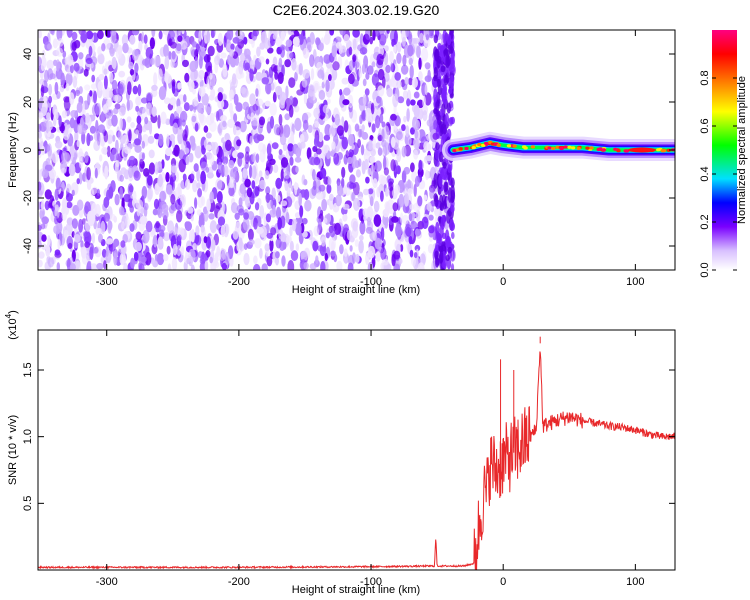  Describe the element at coordinates (13, 312) in the screenshot. I see `snr-multiplier-close: )` at that location.